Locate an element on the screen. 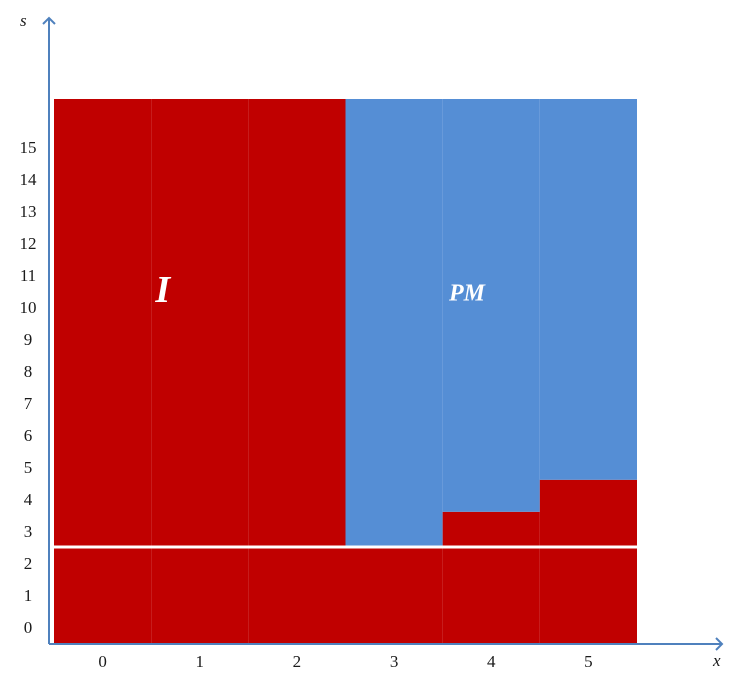 Image resolution: width=733 pixels, height=675 pixels. x-tick-label-2: 2 is located at coordinates (297, 661).